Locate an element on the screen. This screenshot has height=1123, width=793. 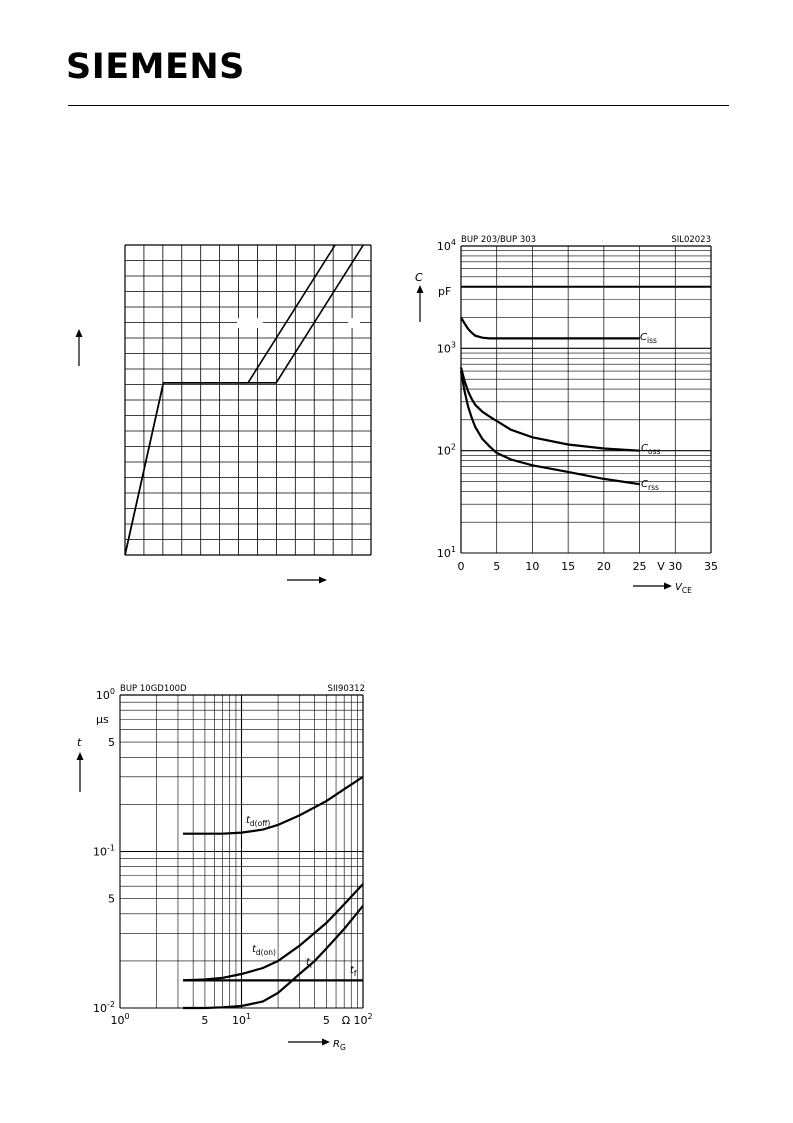
y-tick-label: 10⁻² is located at coordinates (104, 1007).